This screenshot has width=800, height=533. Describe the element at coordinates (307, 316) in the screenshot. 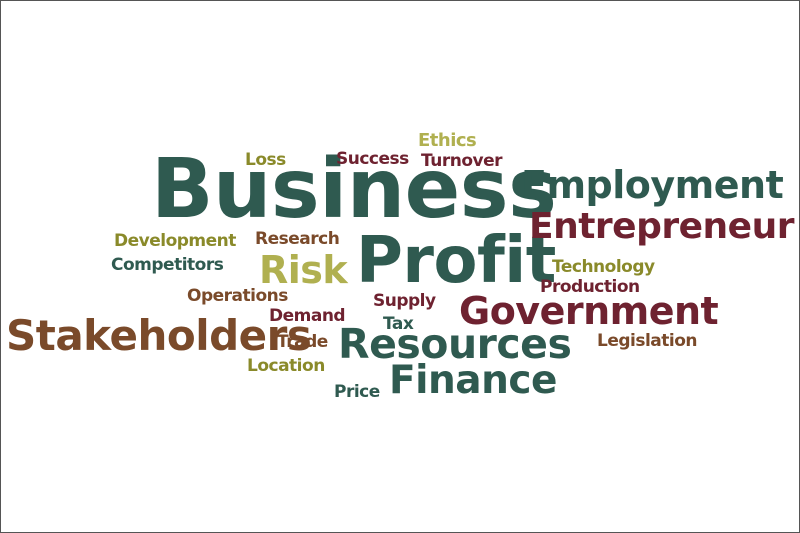

I see `word-demand: Demand` at that location.